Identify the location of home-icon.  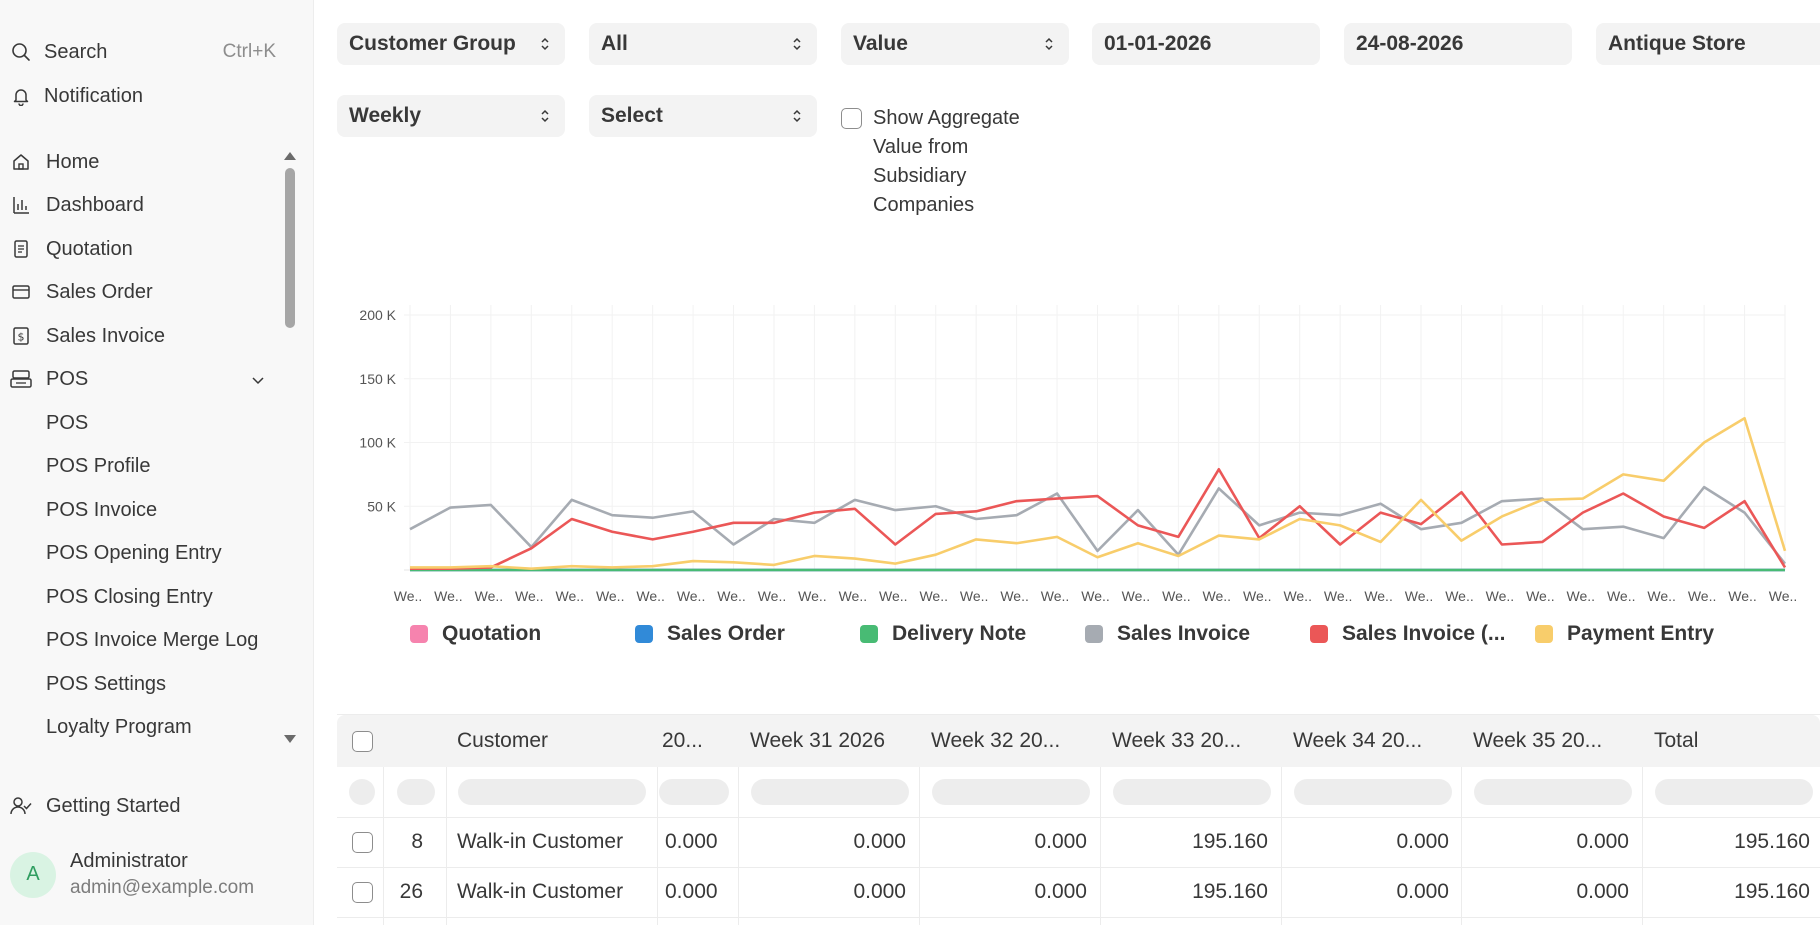
(21, 162).